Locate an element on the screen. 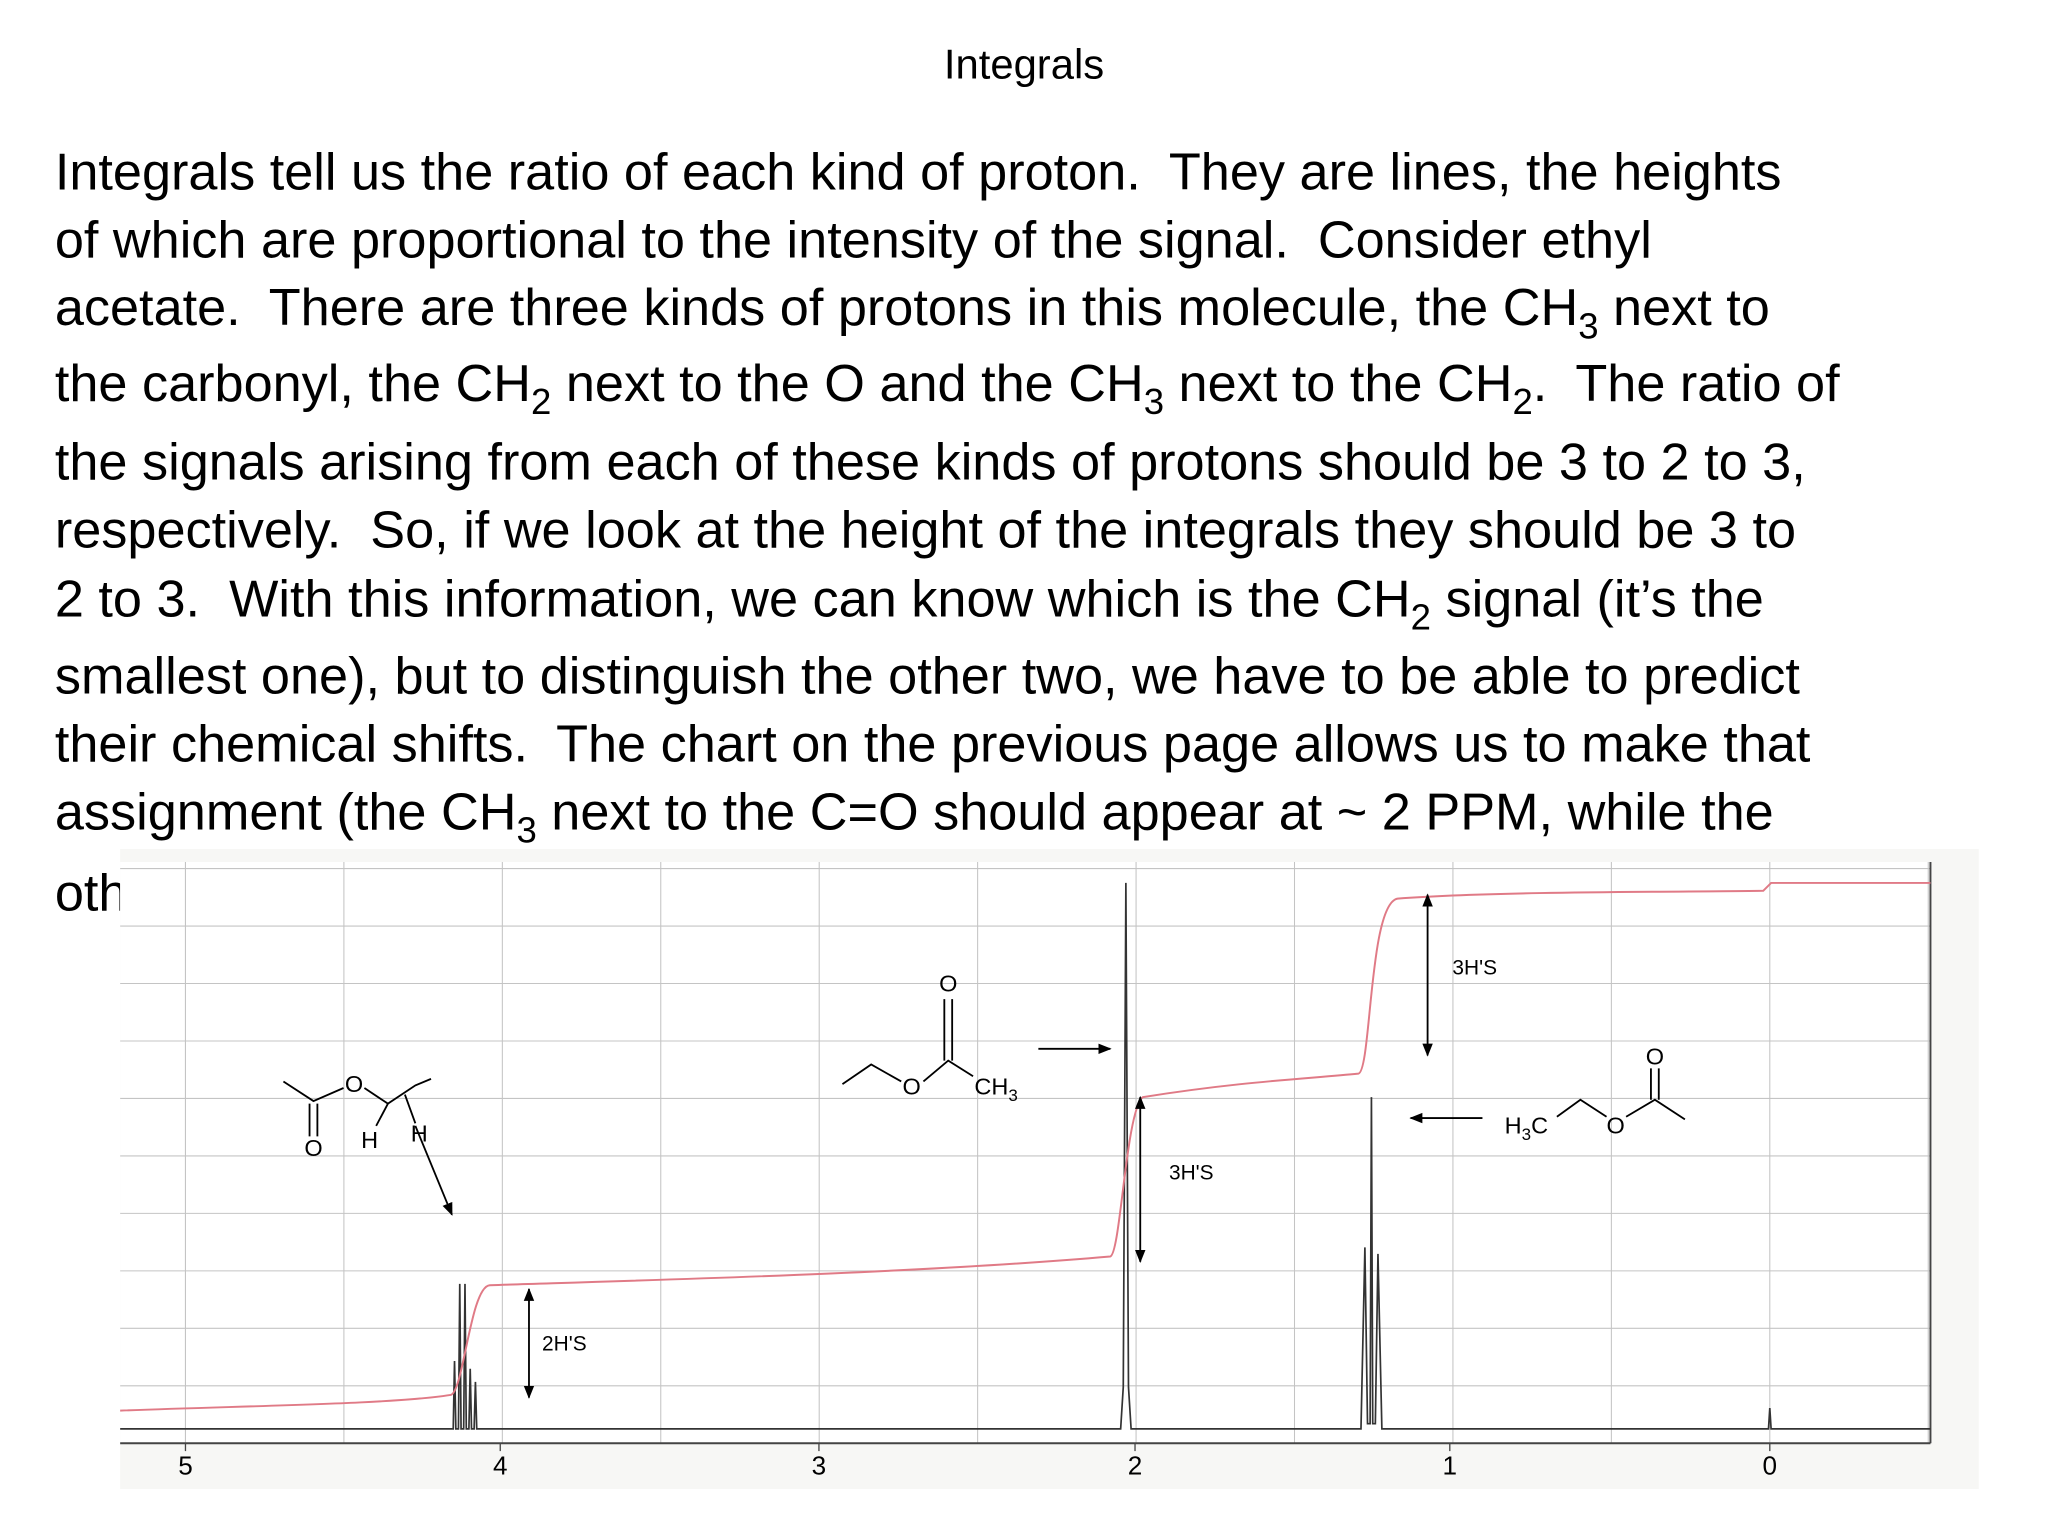  text-run: oth is located at coordinates (91, 893).